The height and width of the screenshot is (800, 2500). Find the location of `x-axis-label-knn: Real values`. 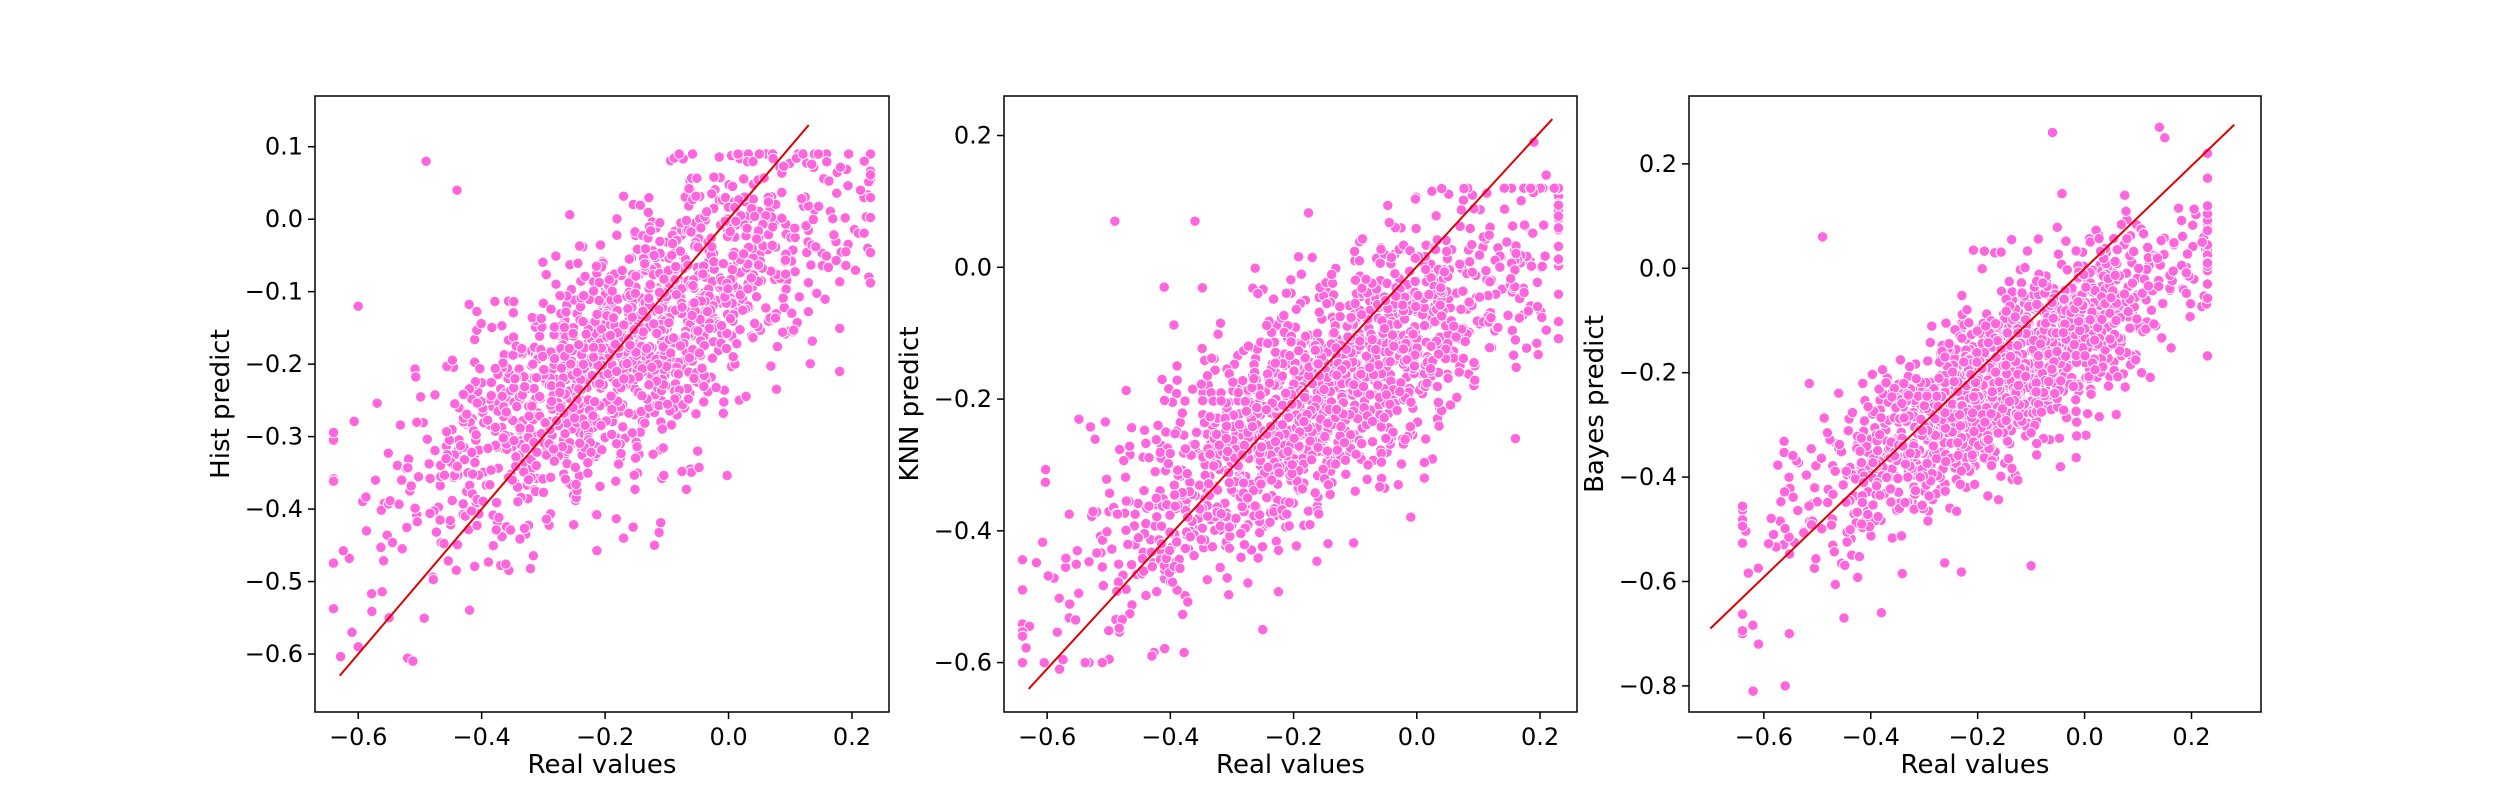

x-axis-label-knn: Real values is located at coordinates (1290, 765).